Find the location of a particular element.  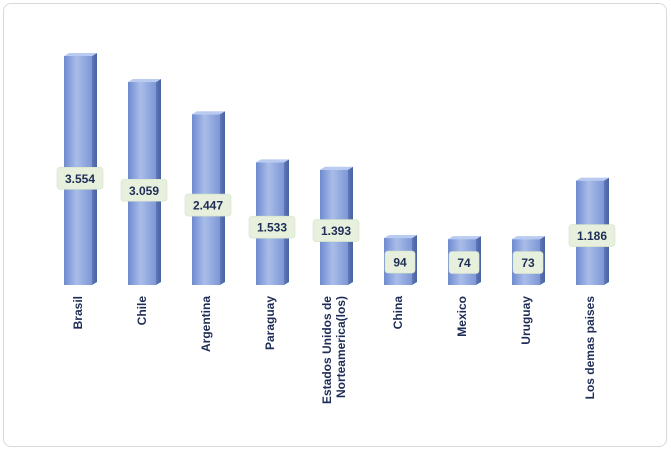

data-label-1: 3.554 is located at coordinates (80, 178).